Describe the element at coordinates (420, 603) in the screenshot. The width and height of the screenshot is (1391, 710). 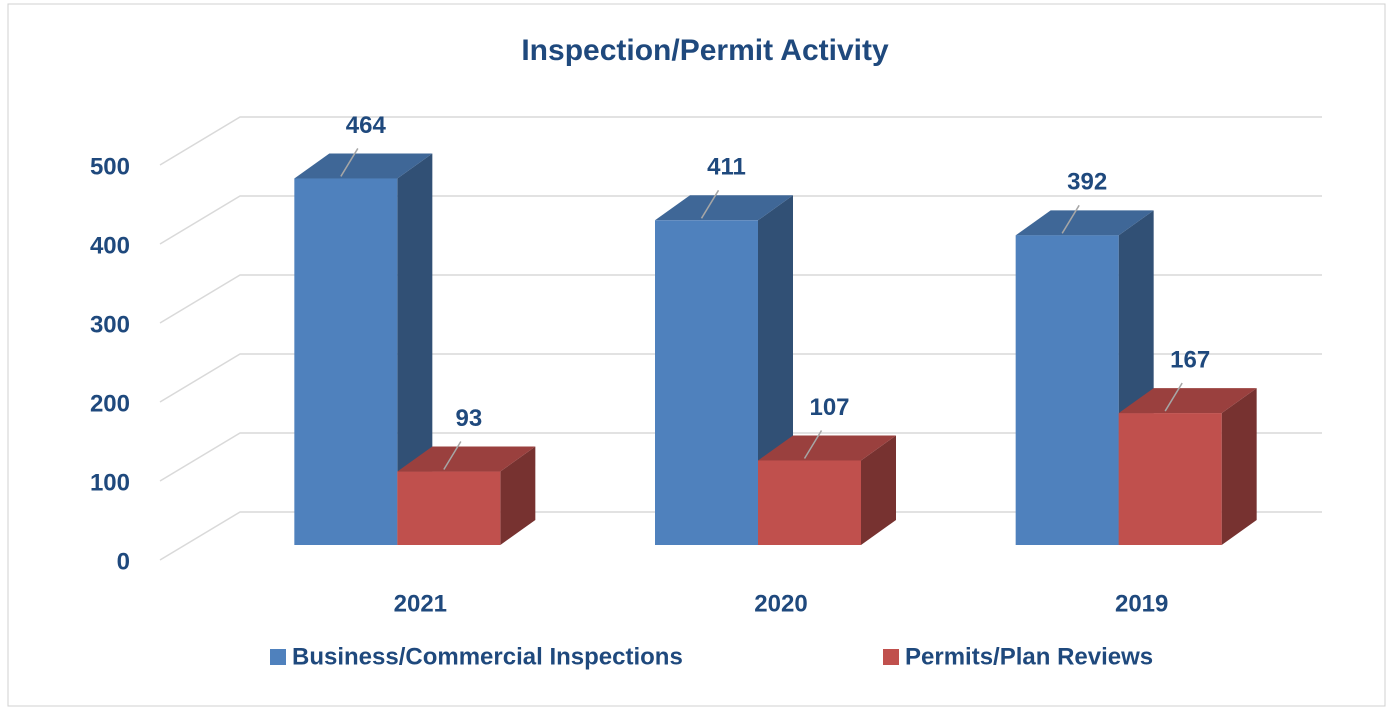
I see `x-tick-label: 2021` at that location.